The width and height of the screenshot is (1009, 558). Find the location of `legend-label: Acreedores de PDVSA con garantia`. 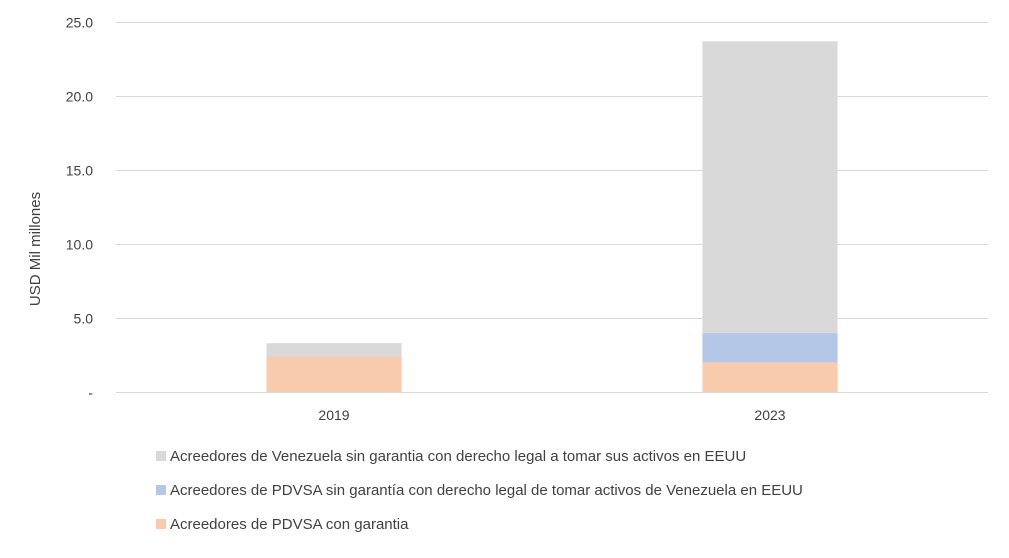

legend-label: Acreedores de PDVSA con garantia is located at coordinates (289, 524).